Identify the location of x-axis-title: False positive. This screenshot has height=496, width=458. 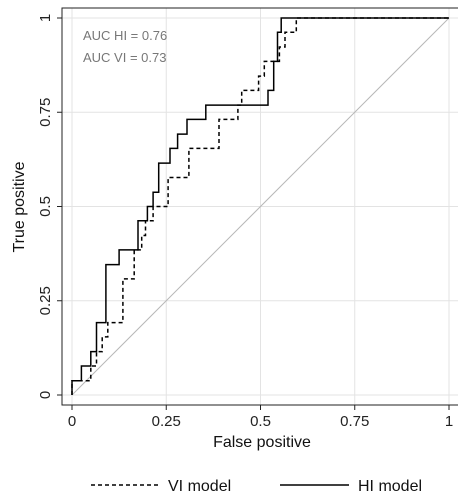
(262, 442).